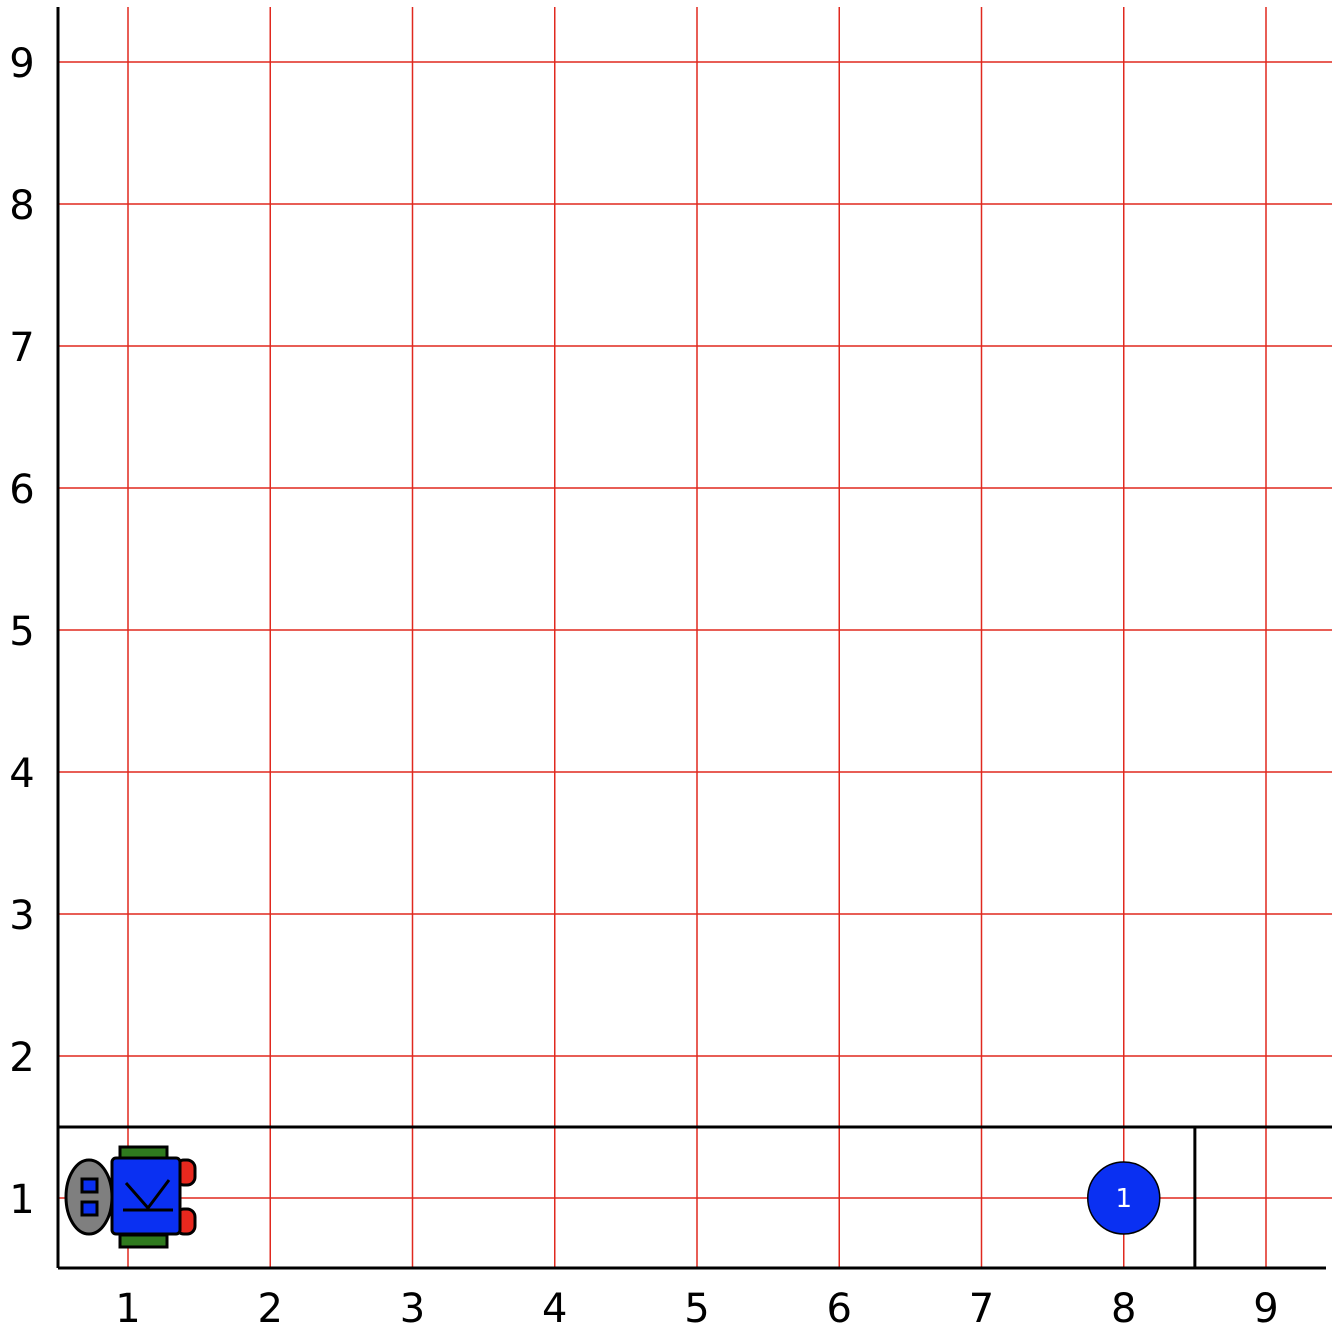 The image size is (1338, 1338). I want to click on beeper: 1, so click(1124, 1198).